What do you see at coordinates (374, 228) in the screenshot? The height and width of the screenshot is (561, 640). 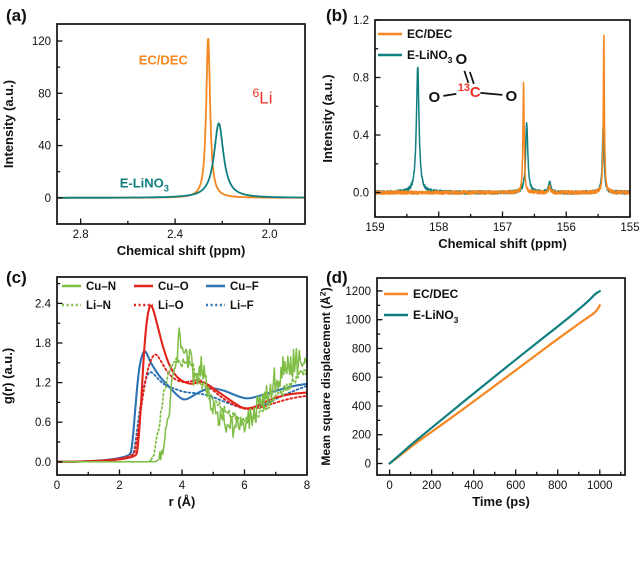 I see `x-tick-label: 159` at bounding box center [374, 228].